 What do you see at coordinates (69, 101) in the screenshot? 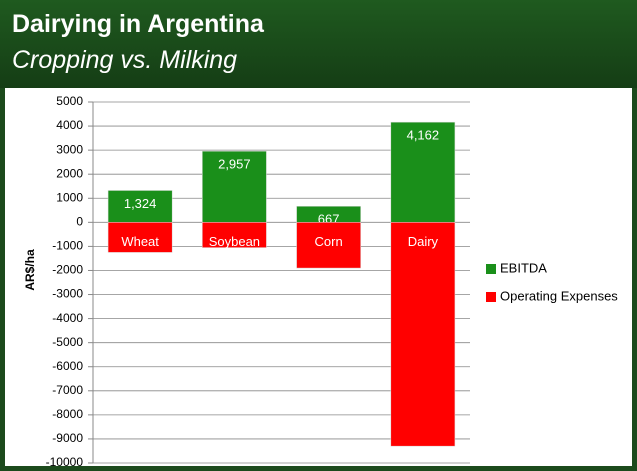
I see `y-tick-label: 5000` at bounding box center [69, 101].